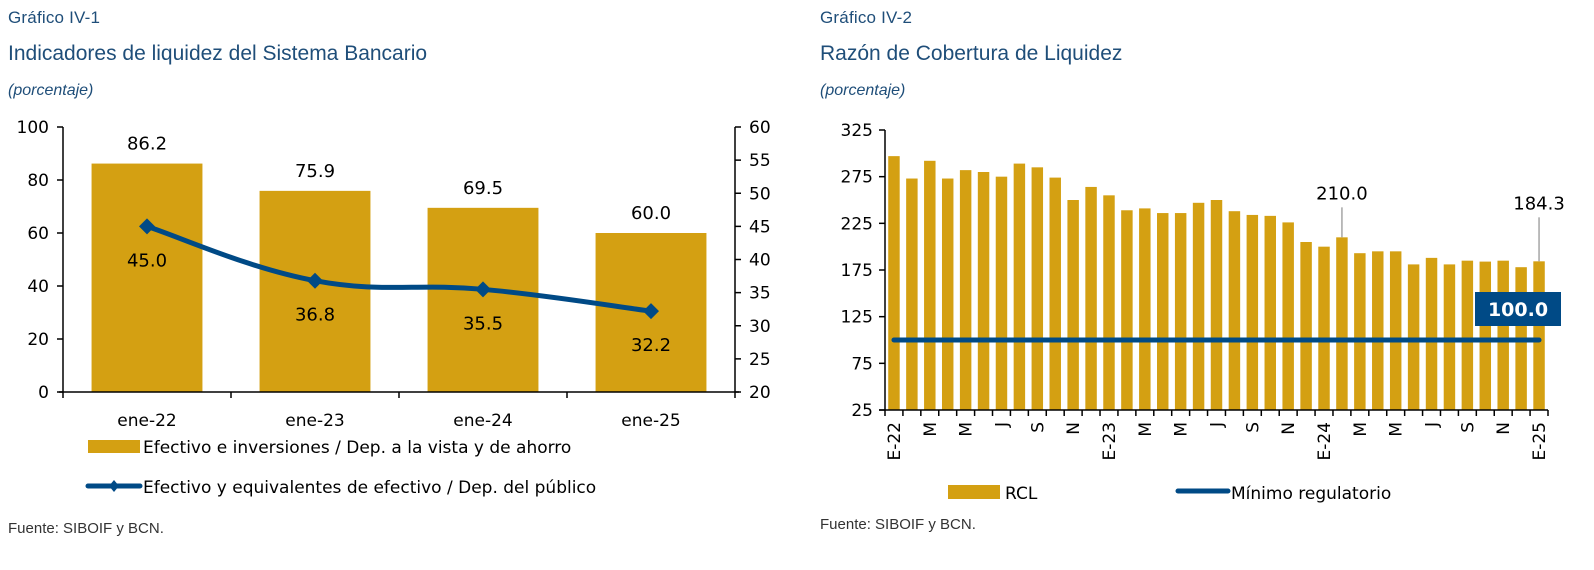  What do you see at coordinates (895, 441) in the screenshot?
I see `x-tick-label: E-22` at bounding box center [895, 441].